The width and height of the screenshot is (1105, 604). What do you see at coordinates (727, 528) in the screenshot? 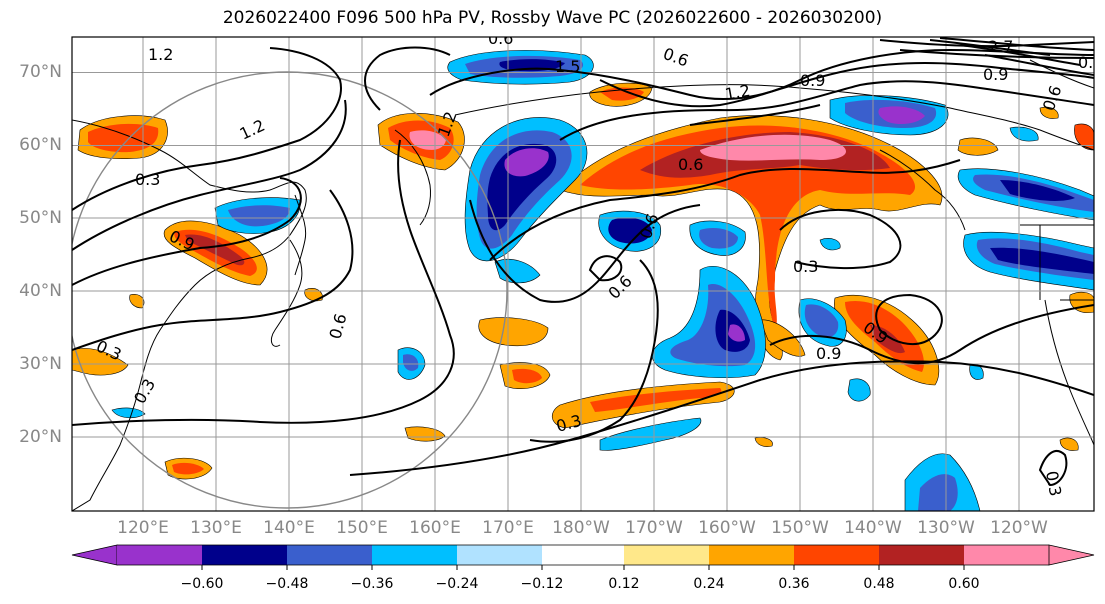
I see `lon-label: 160°W` at bounding box center [727, 528].